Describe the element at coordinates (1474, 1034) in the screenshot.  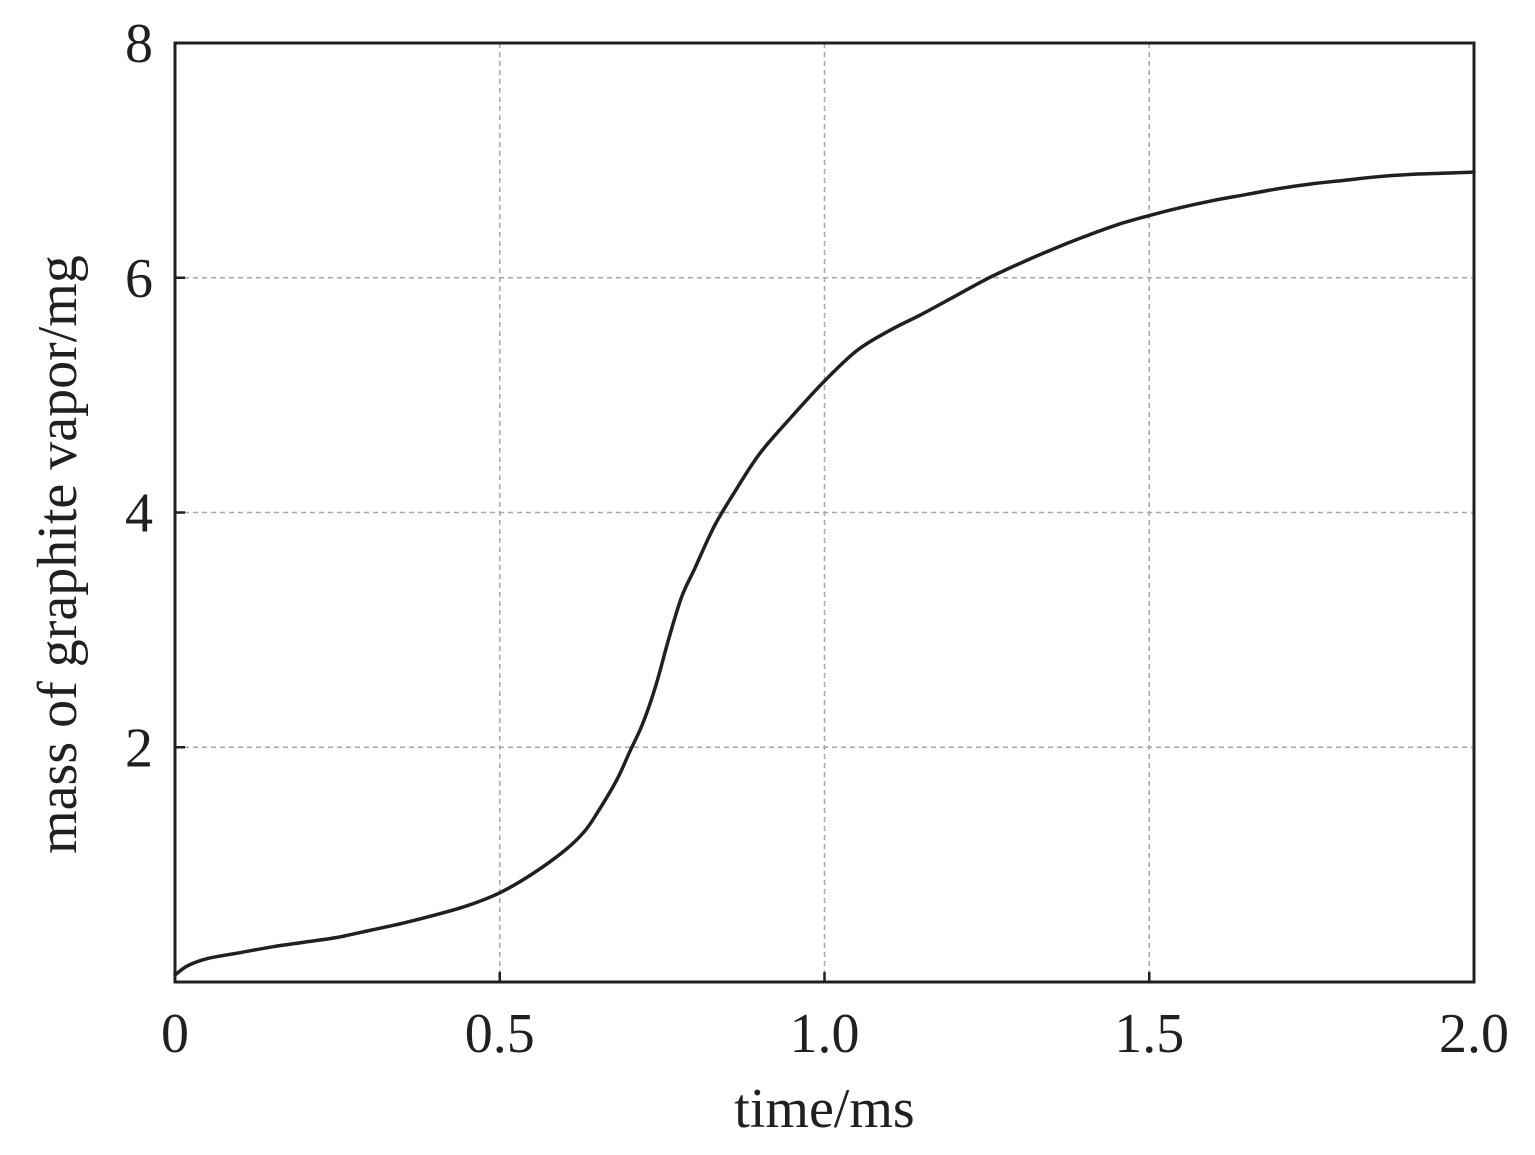
I see `x-tick-label: 2.0` at that location.